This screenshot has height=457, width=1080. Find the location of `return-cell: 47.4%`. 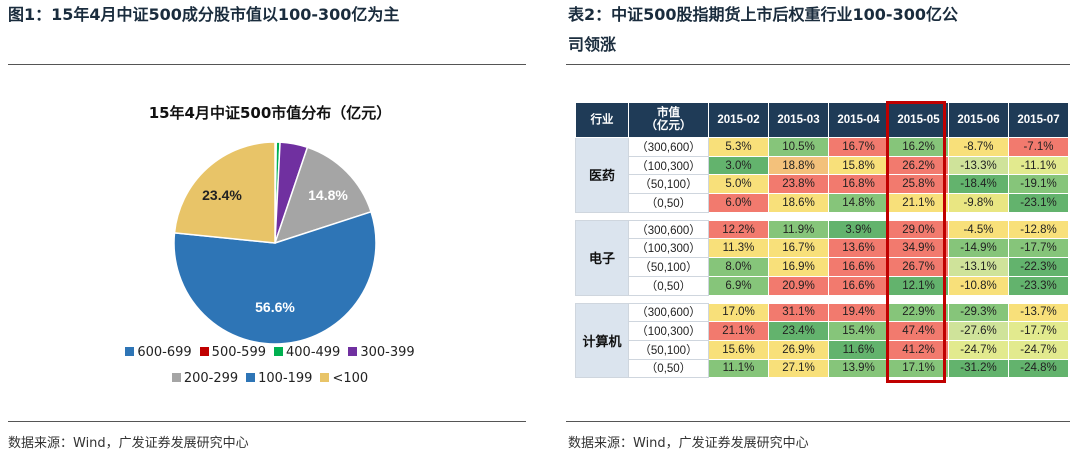

return-cell: 47.4% is located at coordinates (918, 331).